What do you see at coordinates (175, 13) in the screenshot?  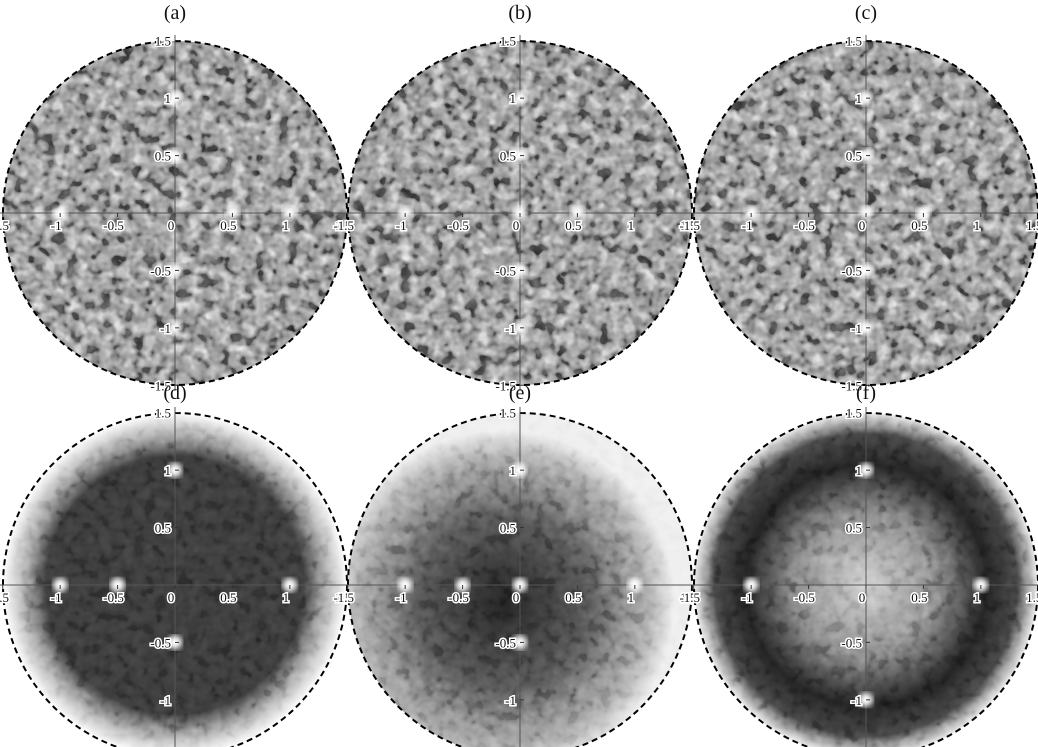 I see `panel-title: (a)` at bounding box center [175, 13].